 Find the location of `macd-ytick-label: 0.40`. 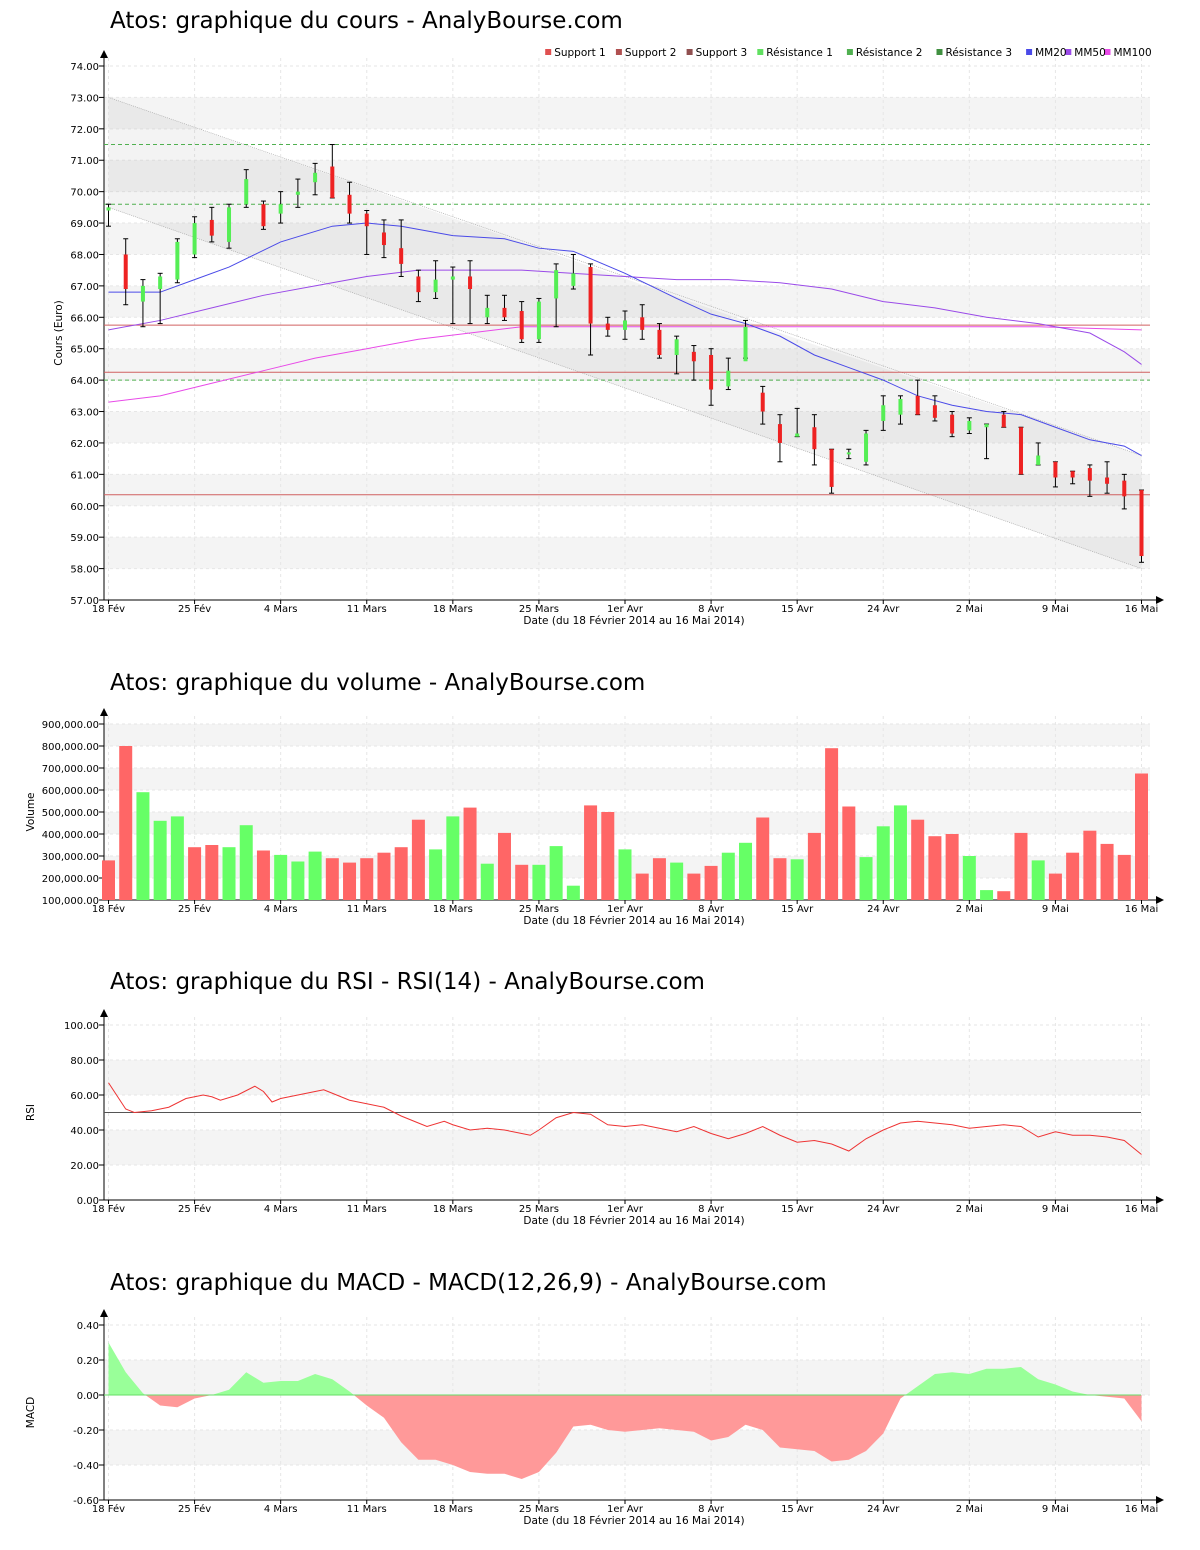

macd-ytick-label: 0.40 is located at coordinates (88, 1326).